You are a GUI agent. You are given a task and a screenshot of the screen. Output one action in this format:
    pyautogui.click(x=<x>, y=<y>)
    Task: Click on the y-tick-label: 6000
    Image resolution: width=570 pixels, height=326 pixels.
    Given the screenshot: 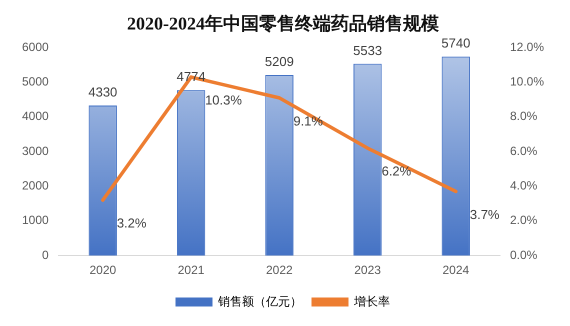 What is the action you would take?
    pyautogui.click(x=36, y=47)
    